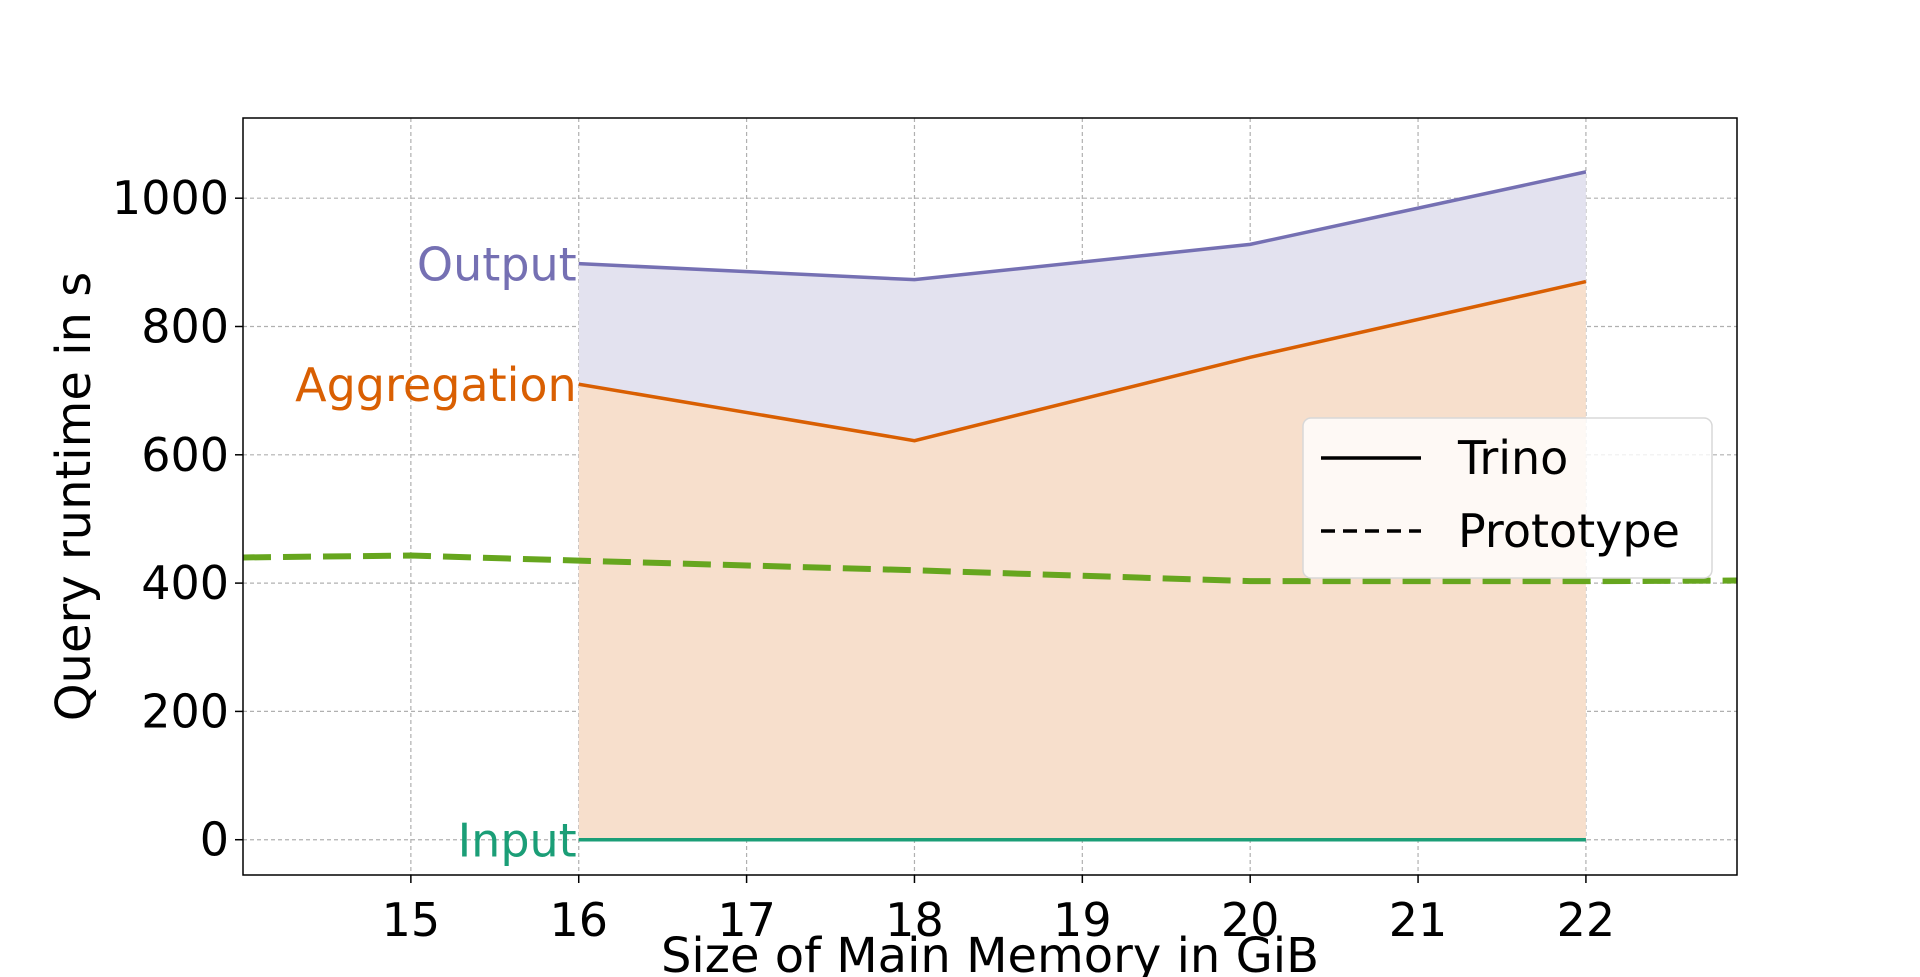  Describe the element at coordinates (578, 920) in the screenshot. I see `x-tick-label: 16` at that location.